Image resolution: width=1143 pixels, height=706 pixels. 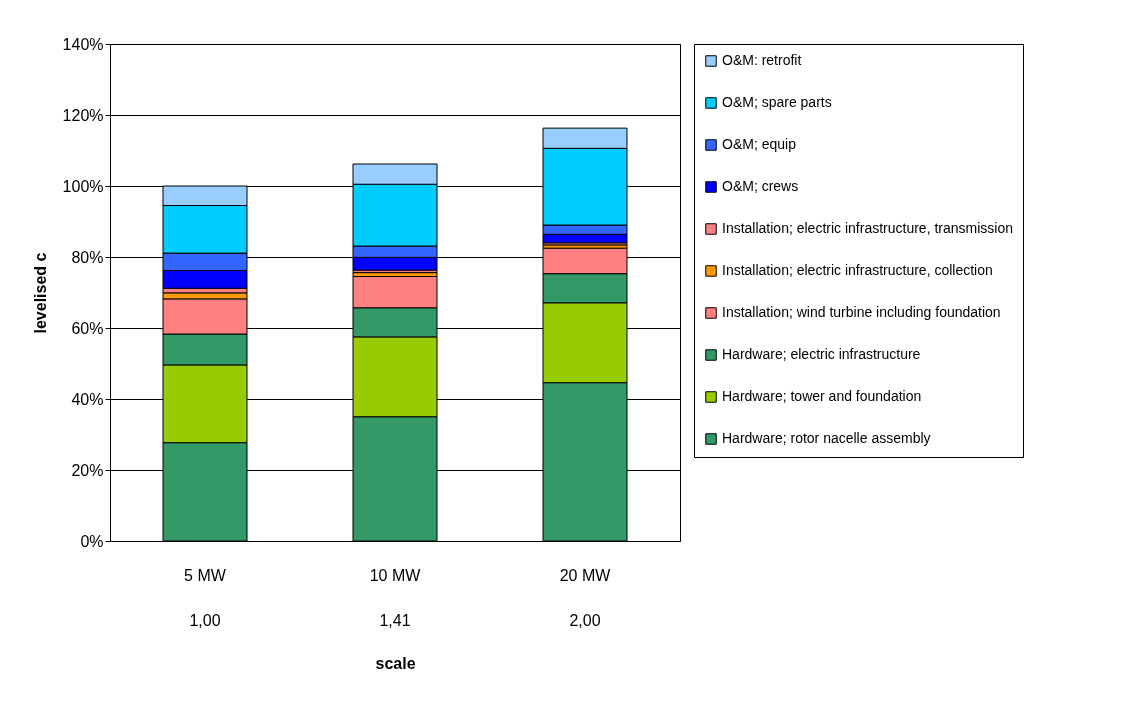 I want to click on y-tick-label: 20%, so click(x=87, y=470).